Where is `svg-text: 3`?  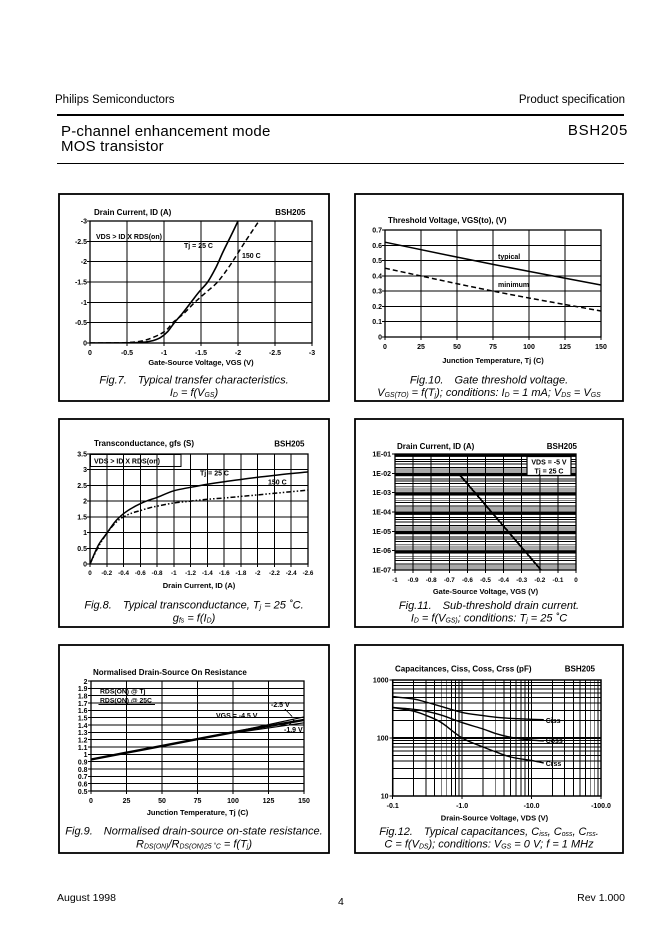 svg-text: 3 is located at coordinates (85, 470).